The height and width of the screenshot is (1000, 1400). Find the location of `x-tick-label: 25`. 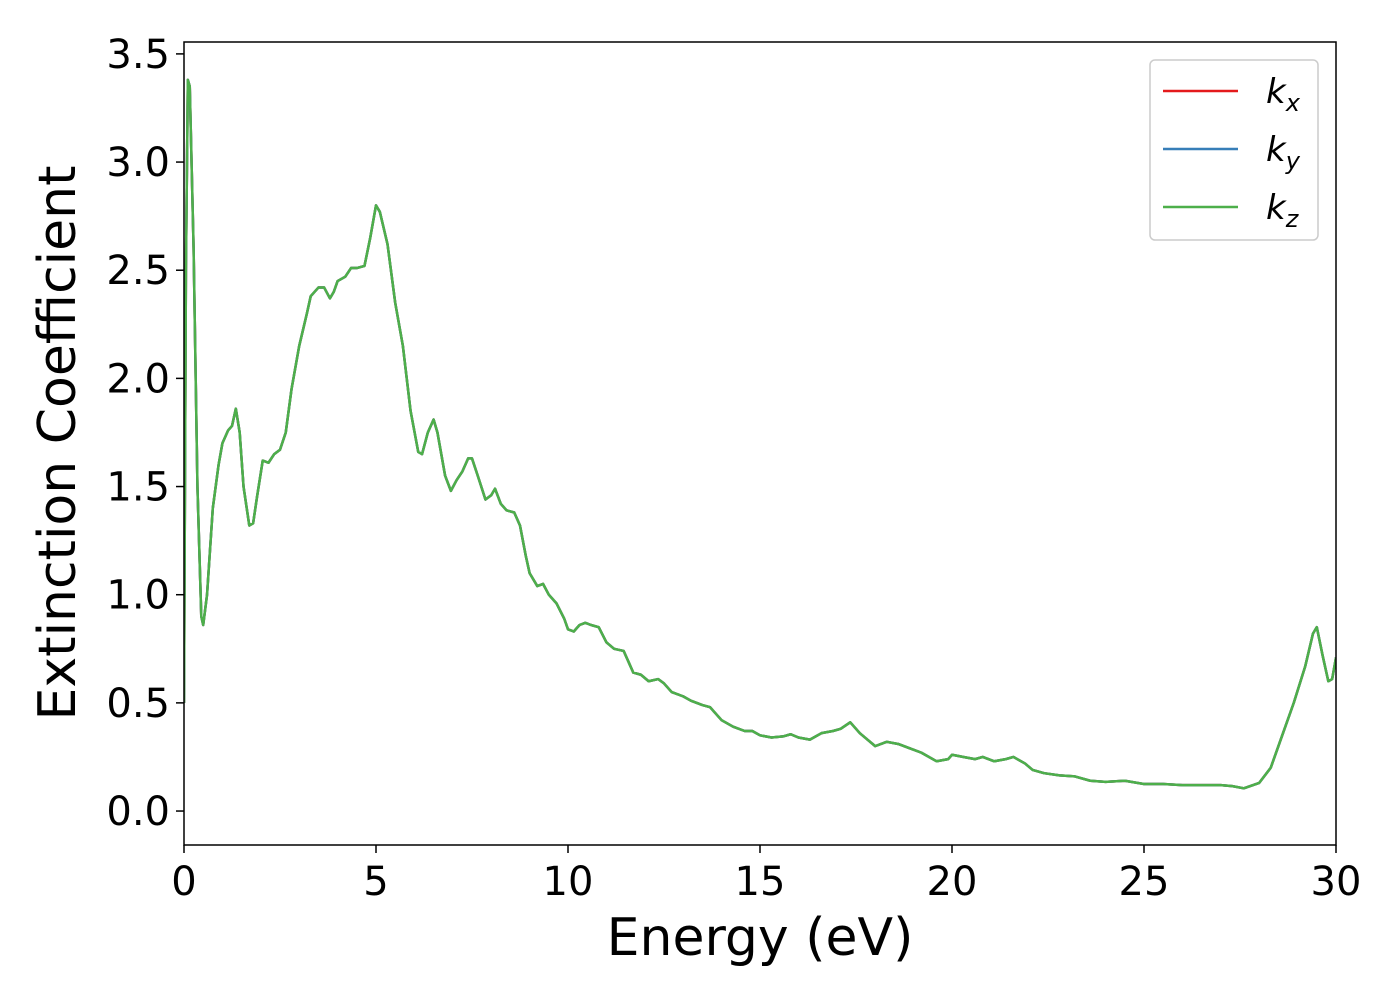

x-tick-label: 25 is located at coordinates (1144, 882).